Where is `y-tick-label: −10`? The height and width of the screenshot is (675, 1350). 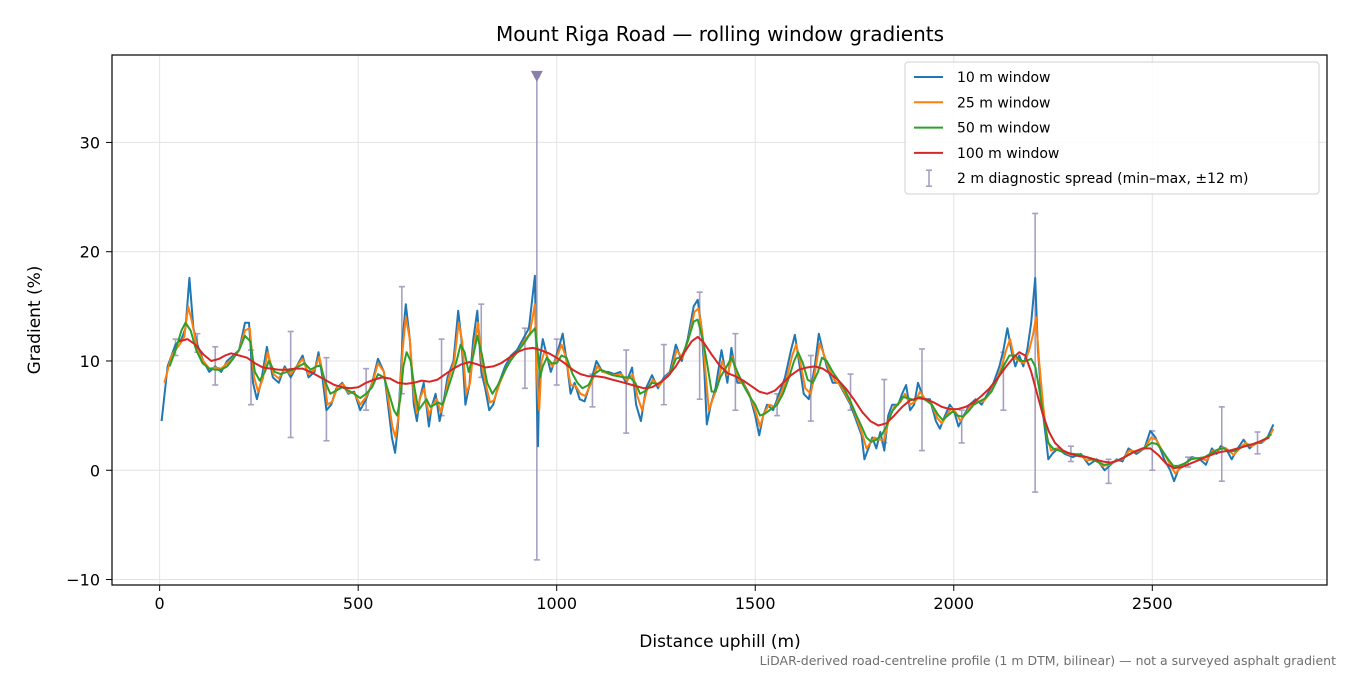 y-tick-label: −10 is located at coordinates (83, 580).